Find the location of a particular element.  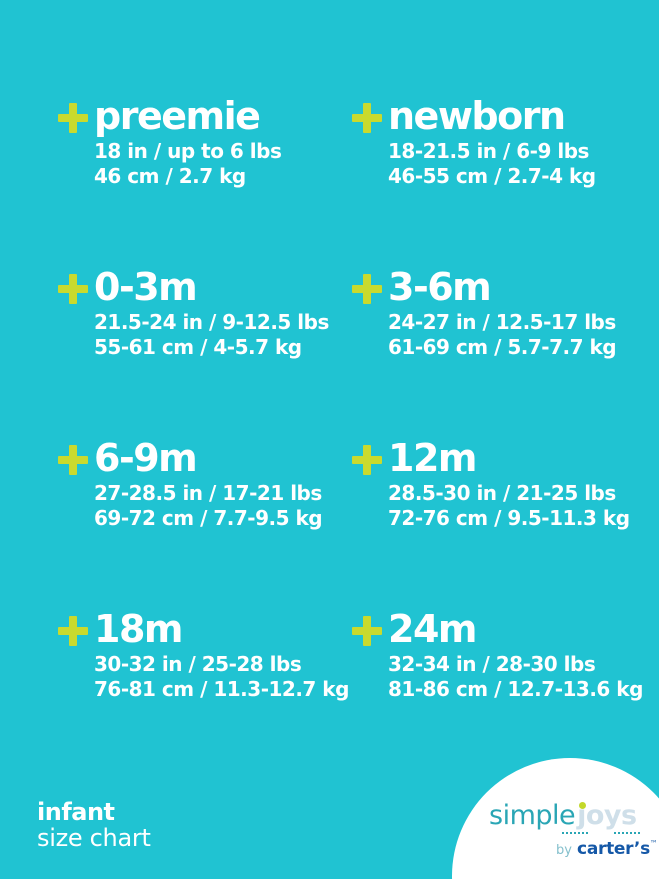

byline-brand: carter’s is located at coordinates (613, 849).